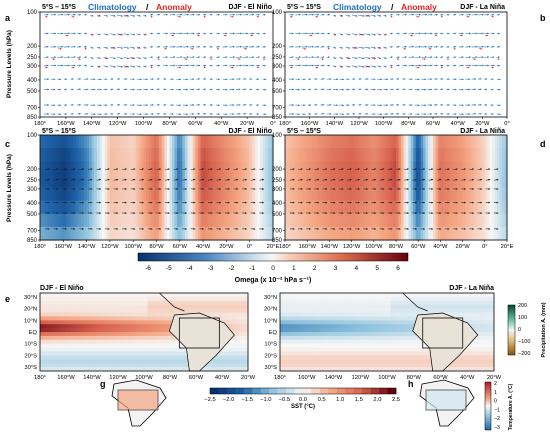  I want to click on panel-f-map, so click(387, 332).